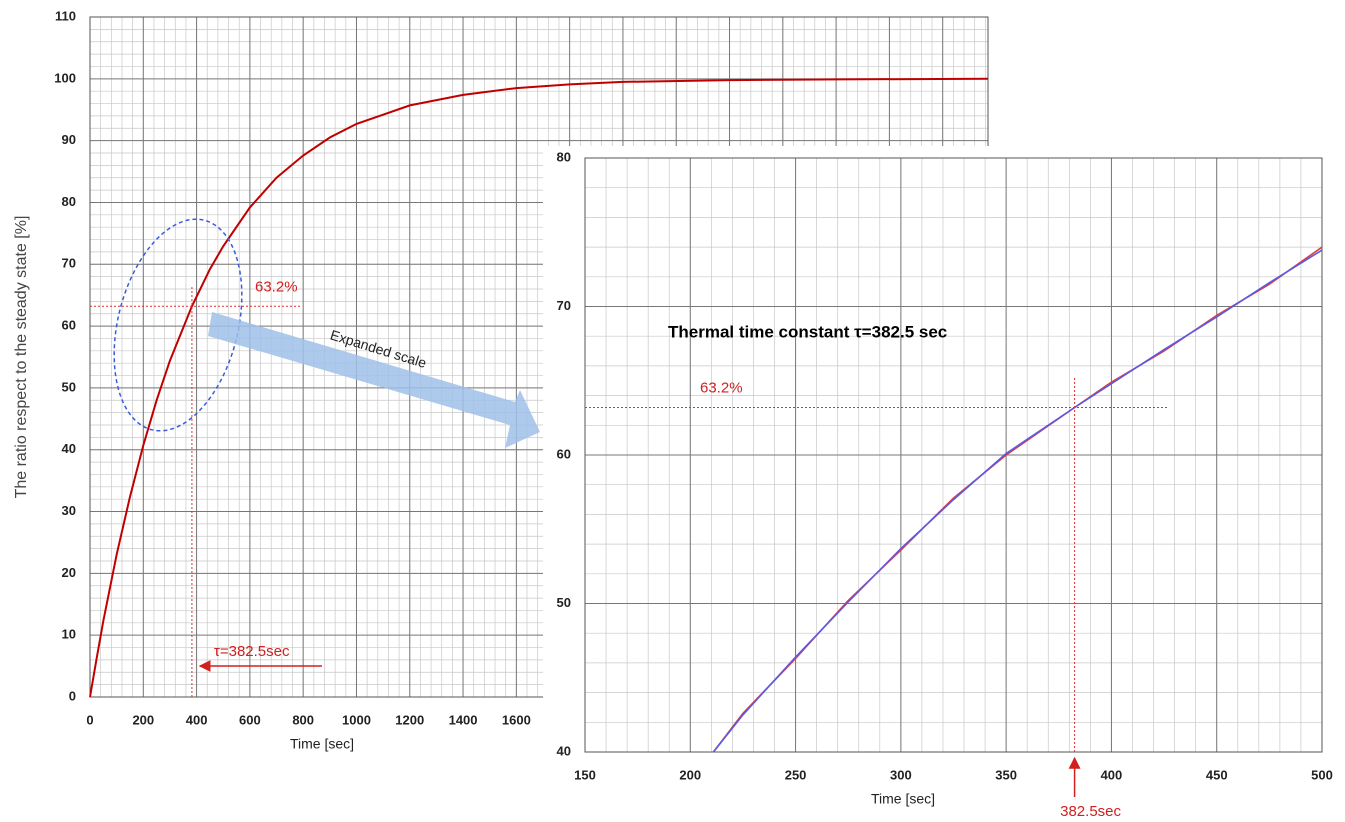 The height and width of the screenshot is (822, 1345). Describe the element at coordinates (516, 719) in the screenshot. I see `x-tick-label: 1600` at that location.